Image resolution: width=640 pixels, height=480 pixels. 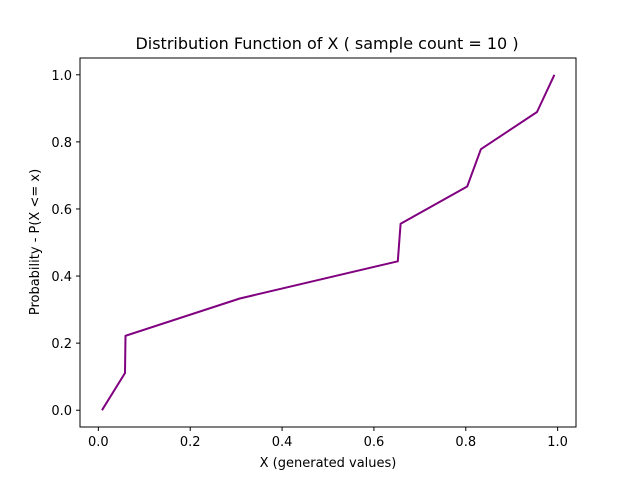 What do you see at coordinates (98, 442) in the screenshot?
I see `x-tick-label: 0.0` at bounding box center [98, 442].